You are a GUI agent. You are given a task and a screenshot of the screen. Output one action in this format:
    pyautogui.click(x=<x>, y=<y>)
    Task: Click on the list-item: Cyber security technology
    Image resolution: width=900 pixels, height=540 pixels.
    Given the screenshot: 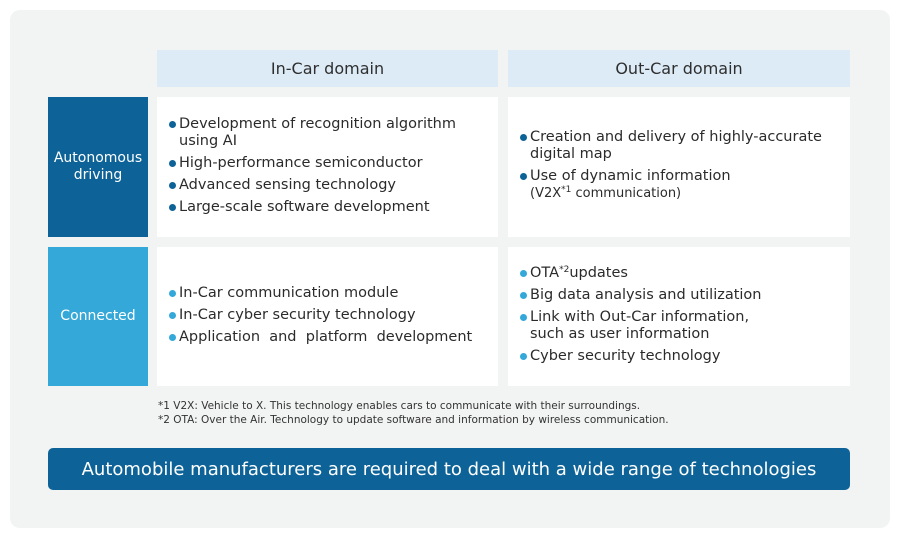 What is the action you would take?
    pyautogui.click(x=680, y=356)
    